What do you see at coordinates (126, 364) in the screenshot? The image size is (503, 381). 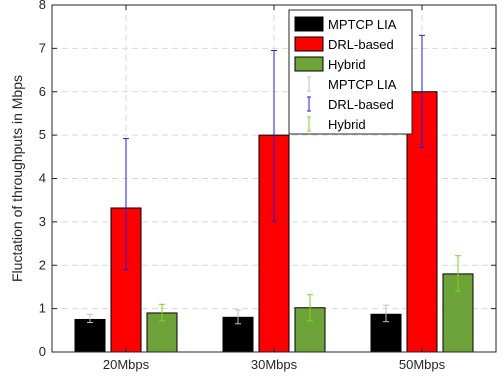 I see `x-tick-label: 20Mbps` at bounding box center [126, 364].